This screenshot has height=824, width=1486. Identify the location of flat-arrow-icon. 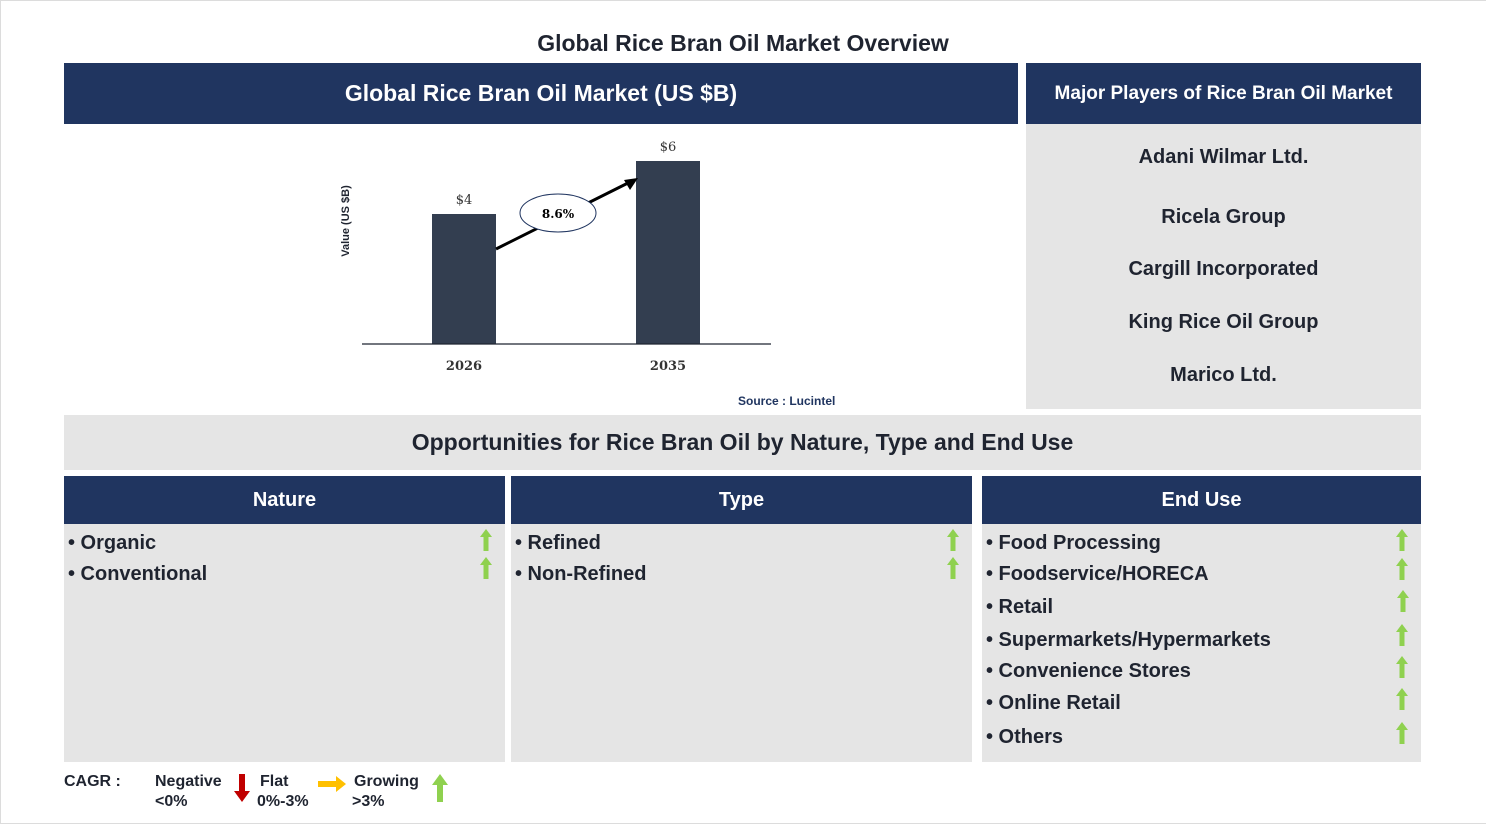
(332, 784).